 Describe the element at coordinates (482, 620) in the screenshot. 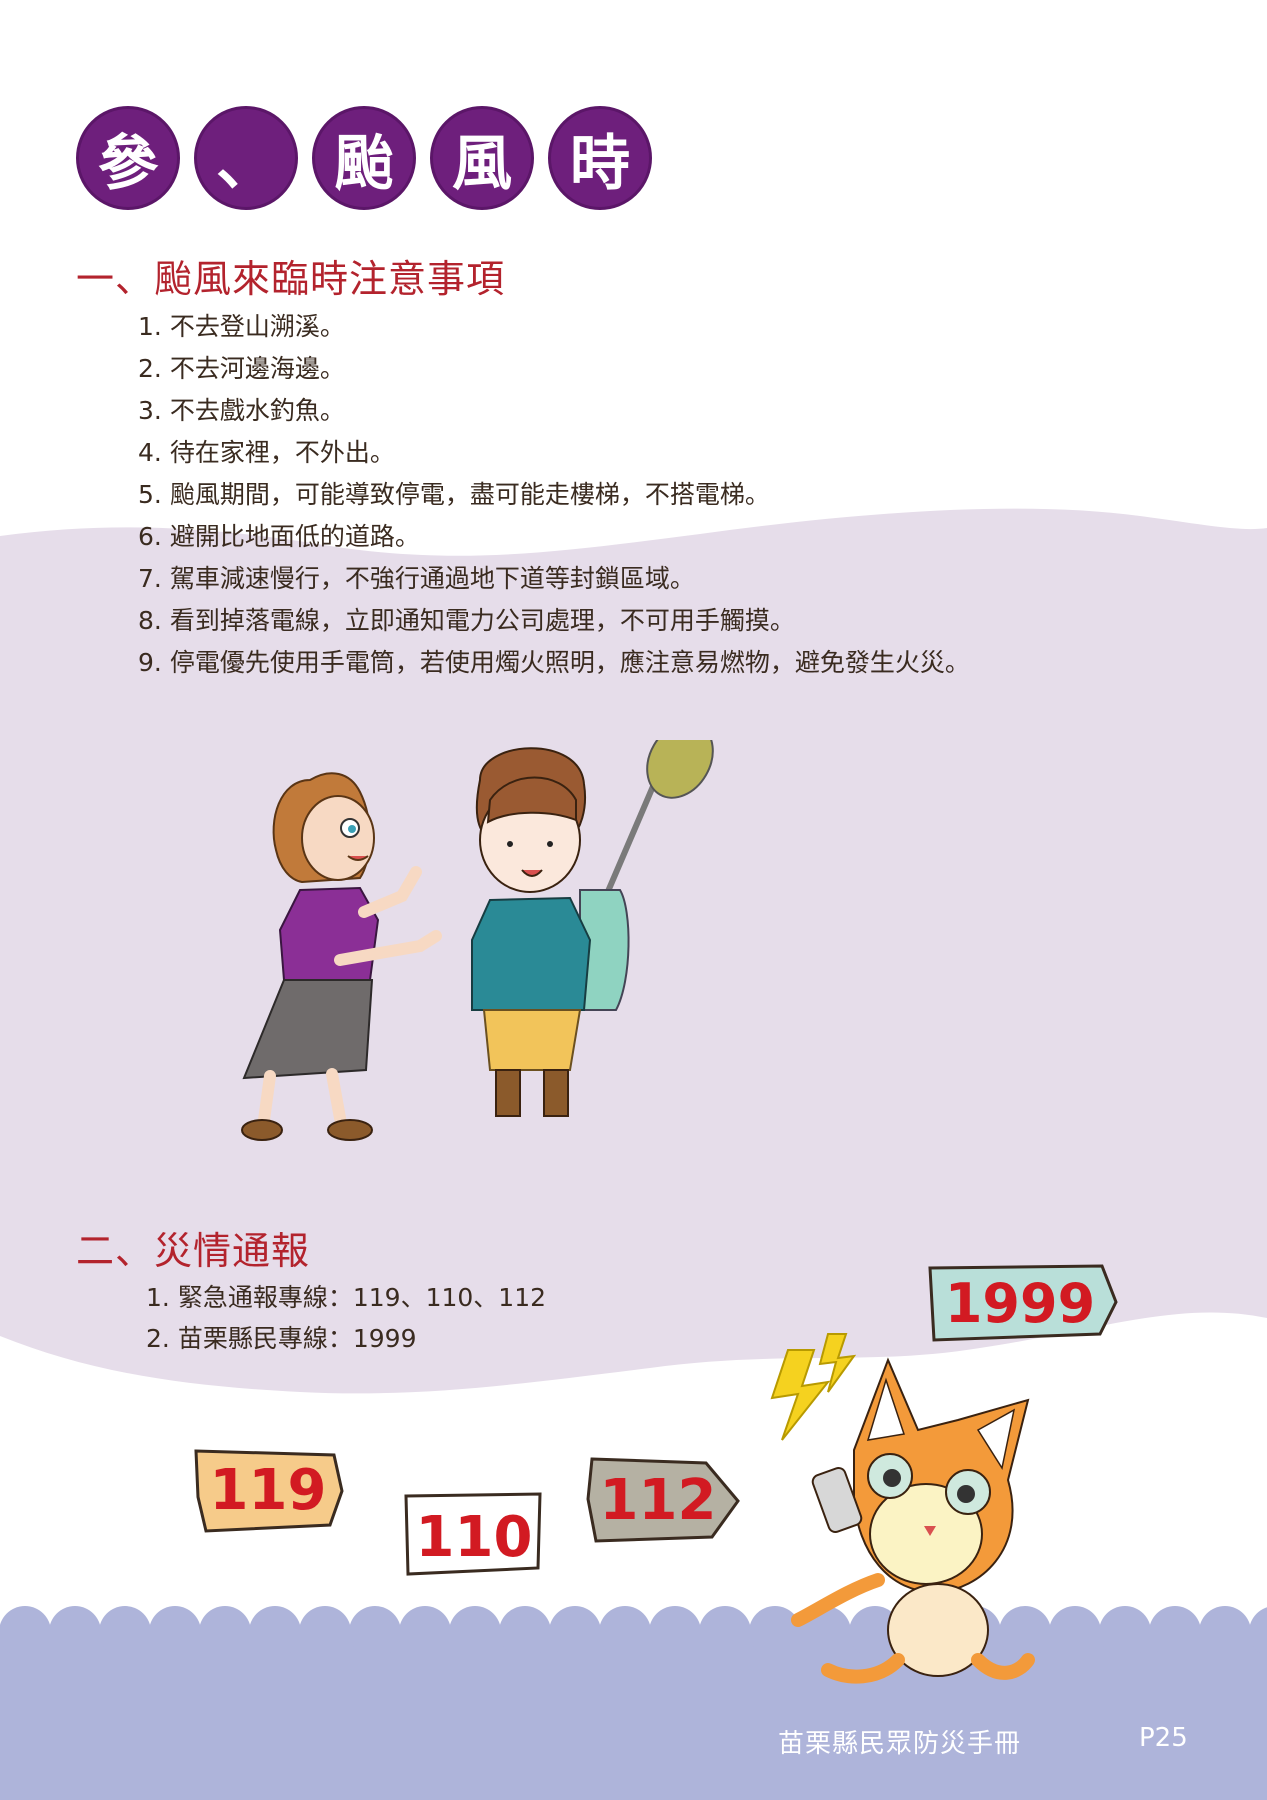

I see `item-text: 看到掉落電線，立即通知電力公司處理，不可用手觸摸。` at that location.